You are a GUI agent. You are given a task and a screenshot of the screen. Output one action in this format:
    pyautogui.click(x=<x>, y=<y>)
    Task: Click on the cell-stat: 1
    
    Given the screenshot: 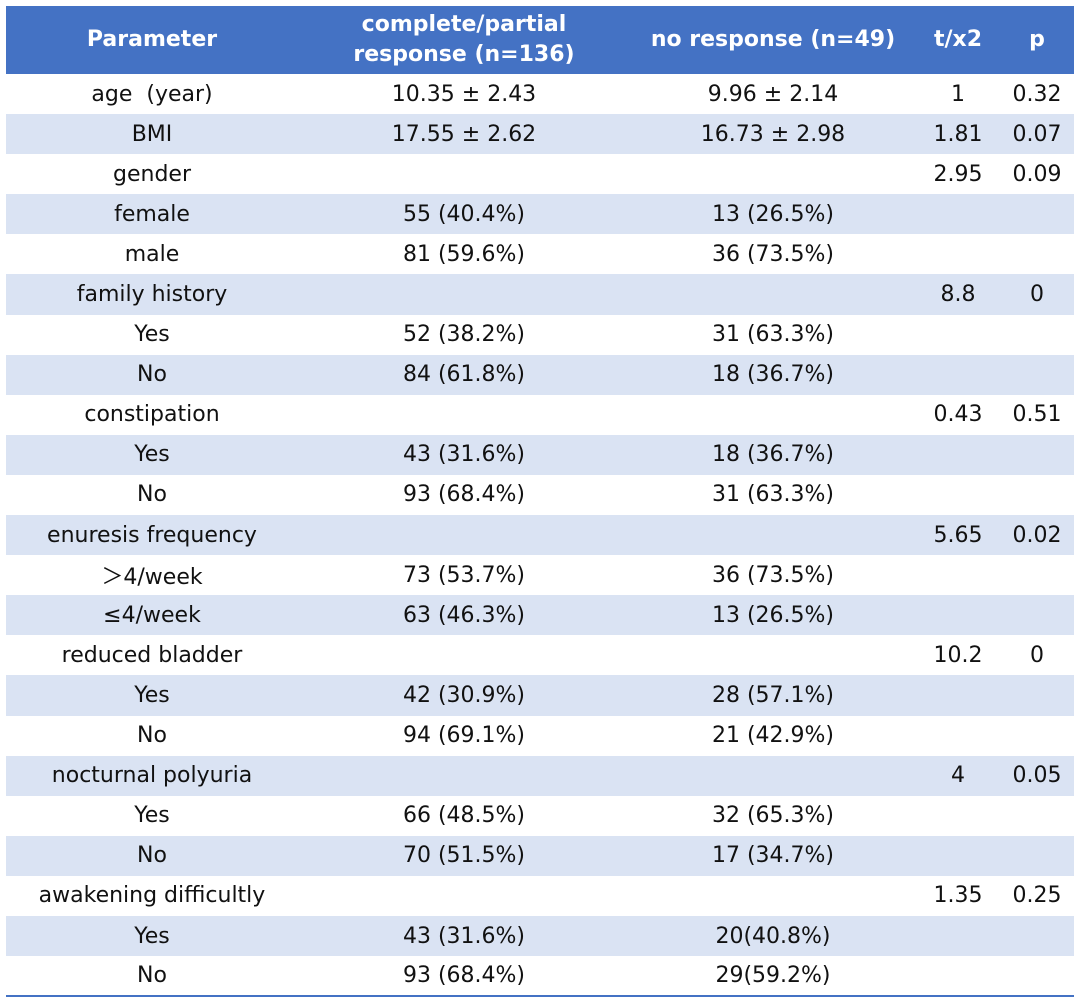 What is the action you would take?
    pyautogui.click(x=958, y=94)
    